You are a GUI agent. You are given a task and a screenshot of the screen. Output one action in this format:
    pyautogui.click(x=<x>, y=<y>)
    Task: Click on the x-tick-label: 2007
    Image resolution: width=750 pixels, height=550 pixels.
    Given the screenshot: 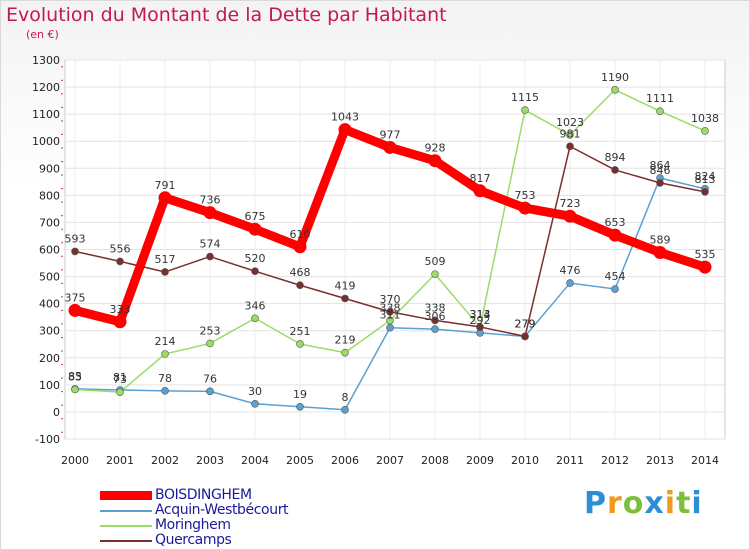 What is the action you would take?
    pyautogui.click(x=390, y=460)
    